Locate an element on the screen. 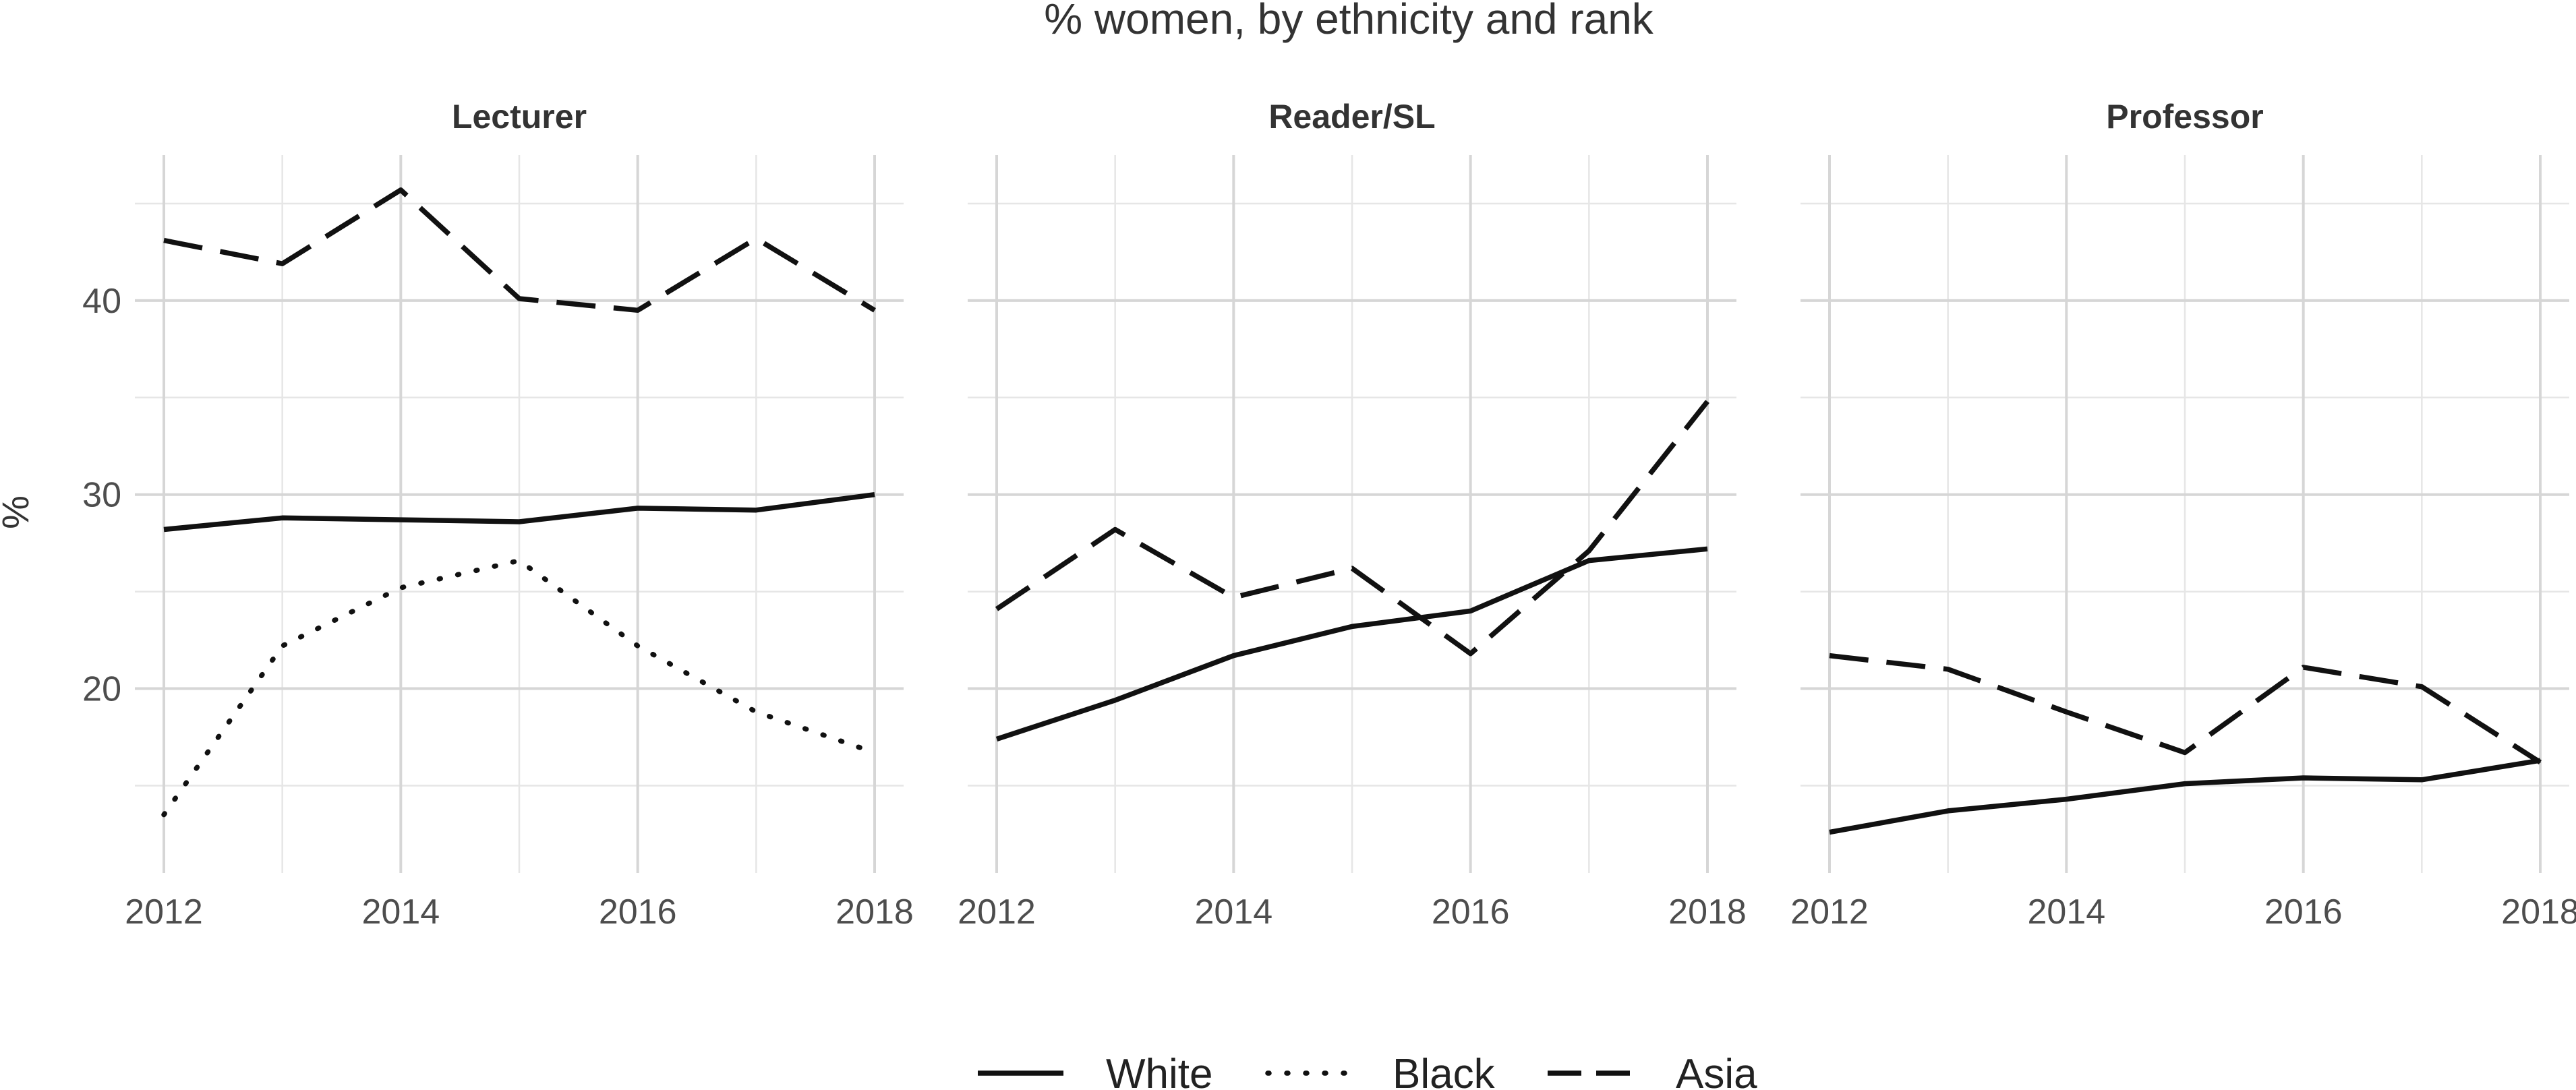 The image size is (2576, 1090). y-tick-label: 20 is located at coordinates (102, 689).